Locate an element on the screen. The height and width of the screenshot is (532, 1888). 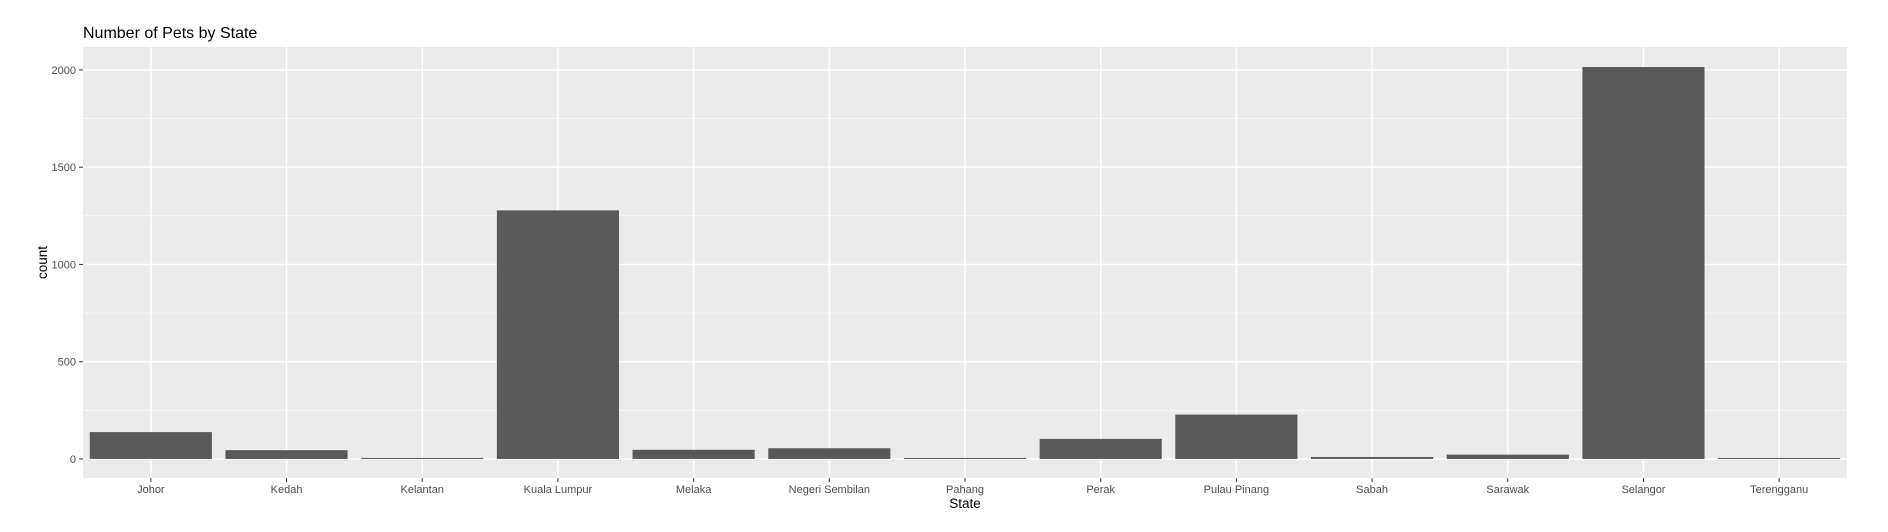
y-axis: 0 500 1000 1500 2000 is located at coordinates (67, 265).